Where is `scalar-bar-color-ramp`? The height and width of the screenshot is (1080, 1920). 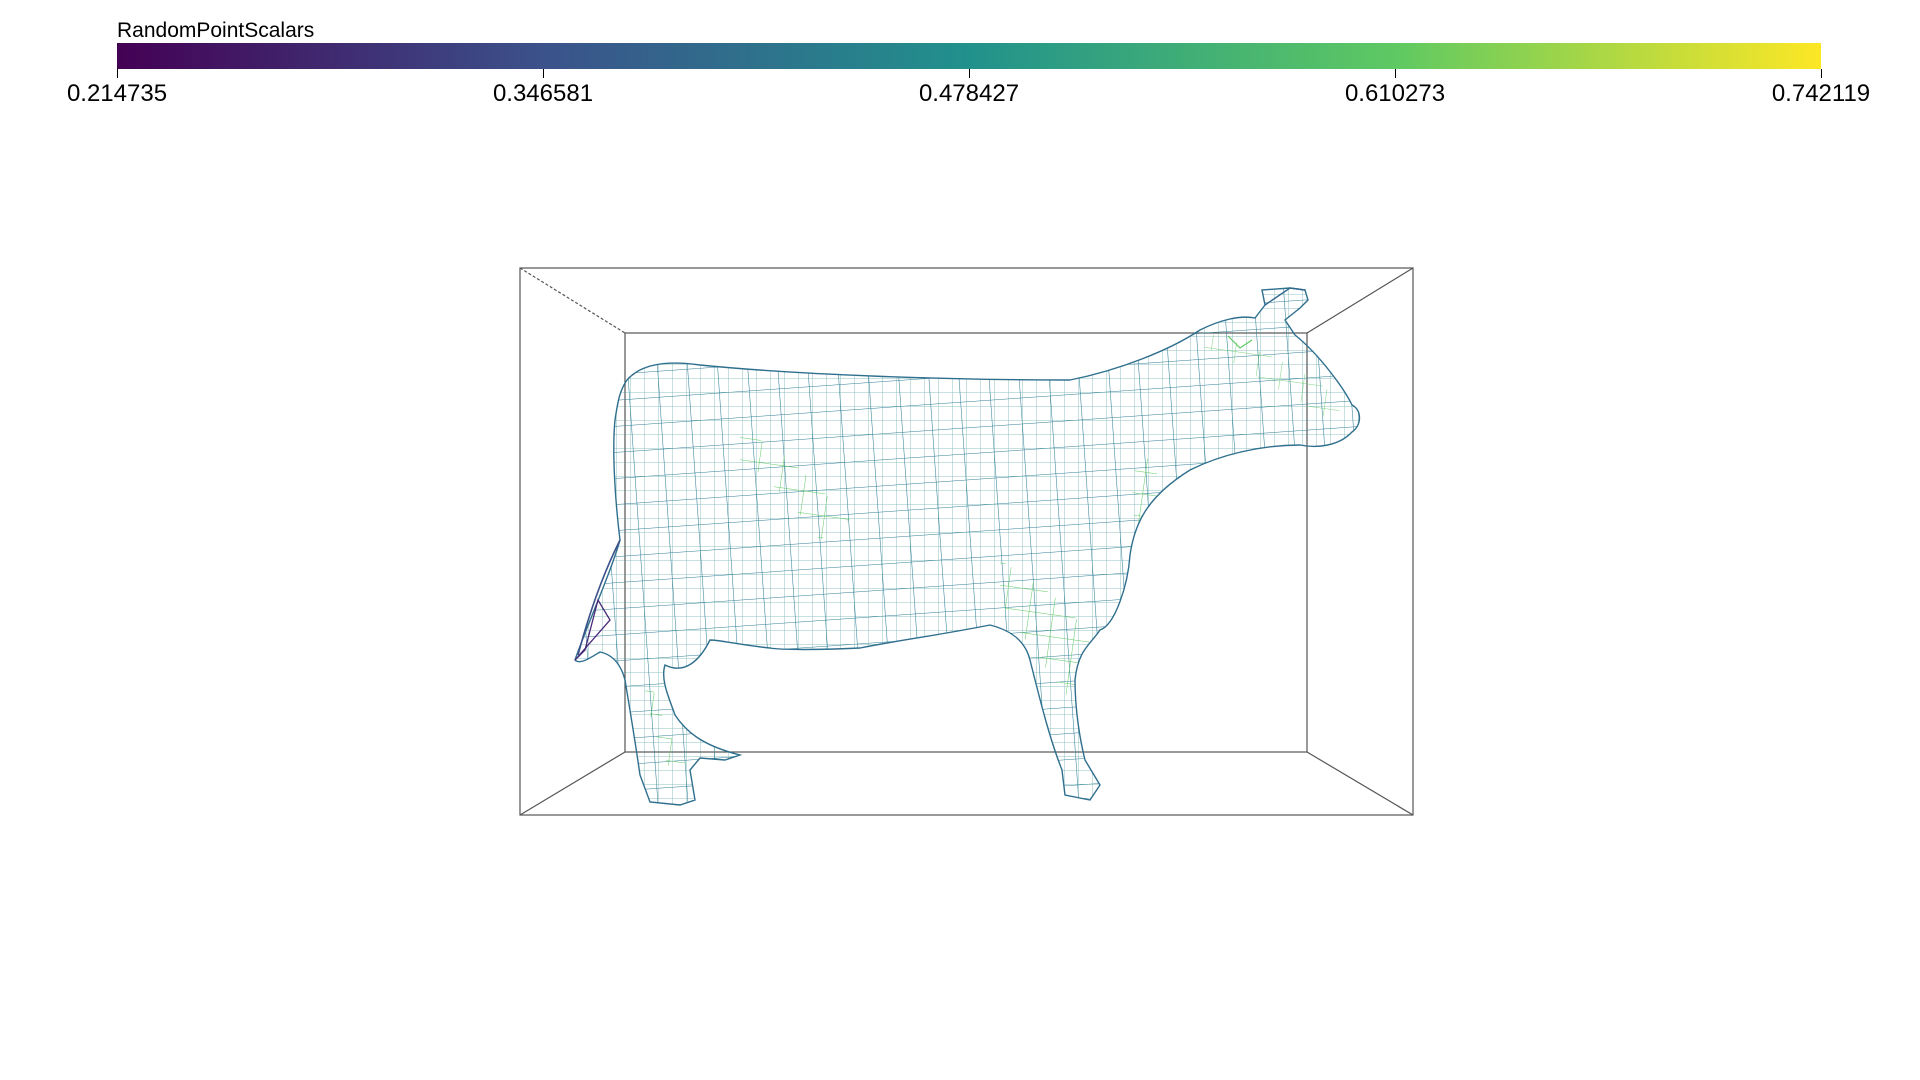
scalar-bar-color-ramp is located at coordinates (969, 56).